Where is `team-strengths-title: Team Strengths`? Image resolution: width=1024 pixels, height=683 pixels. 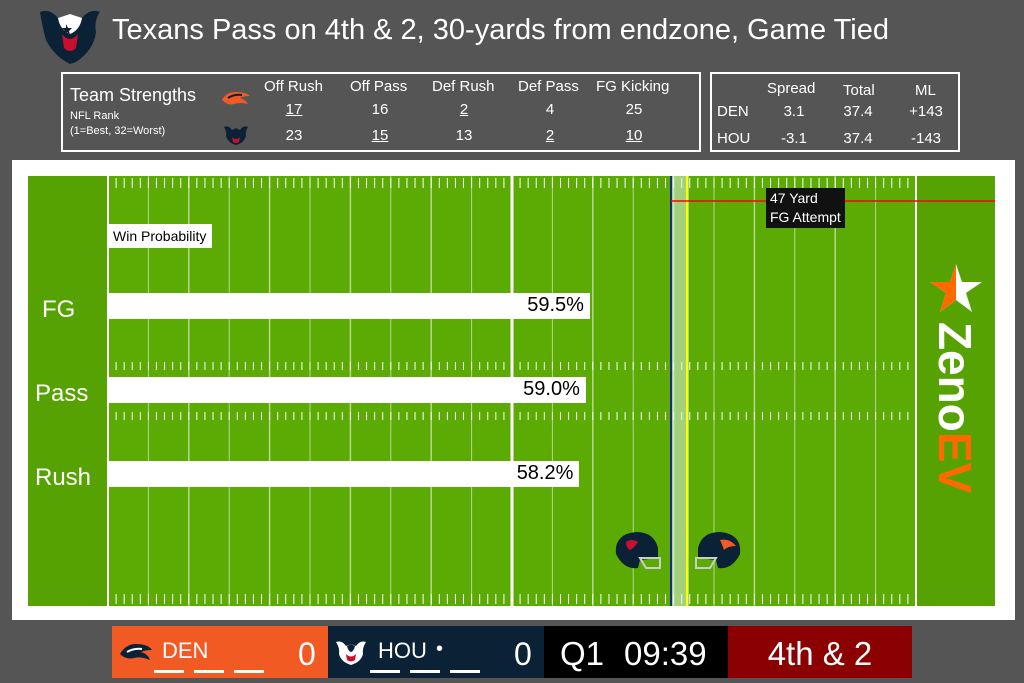
team-strengths-title: Team Strengths is located at coordinates (133, 95).